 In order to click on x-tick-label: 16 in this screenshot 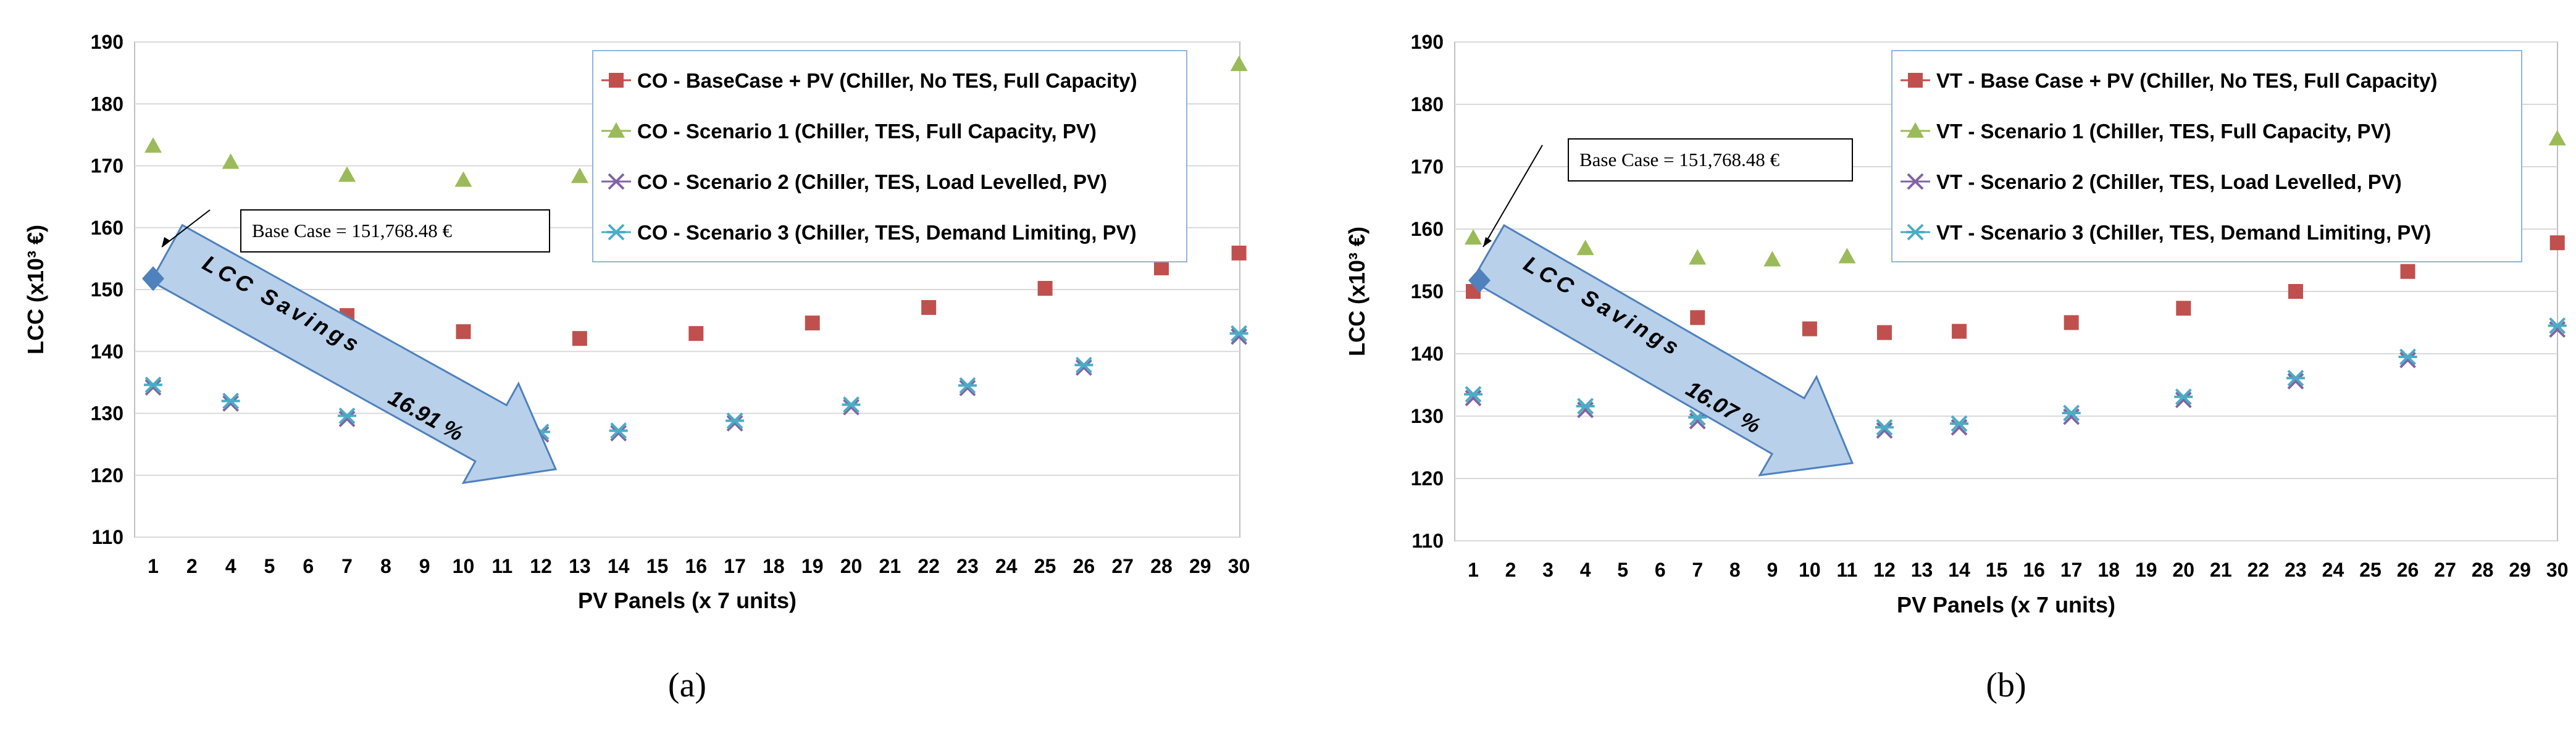, I will do `click(696, 566)`.